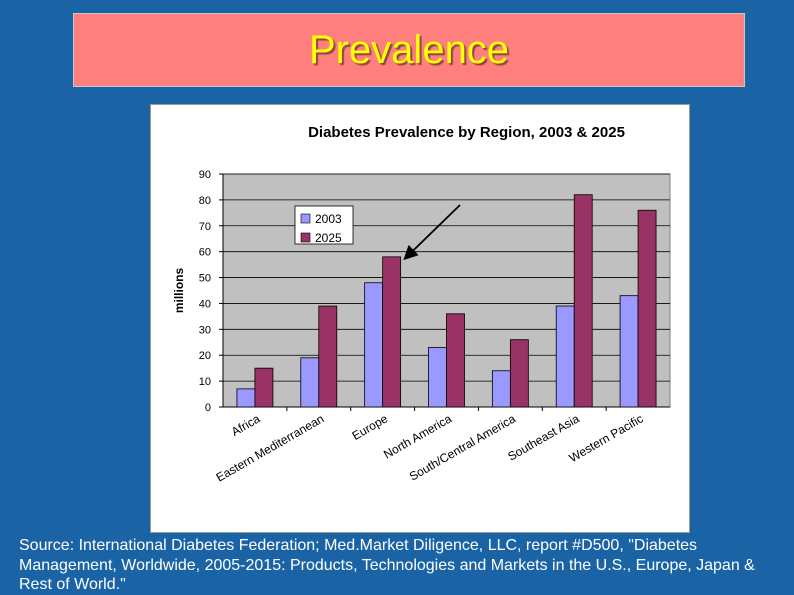 The height and width of the screenshot is (595, 794). I want to click on bar-2025-western-pacific, so click(647, 308).